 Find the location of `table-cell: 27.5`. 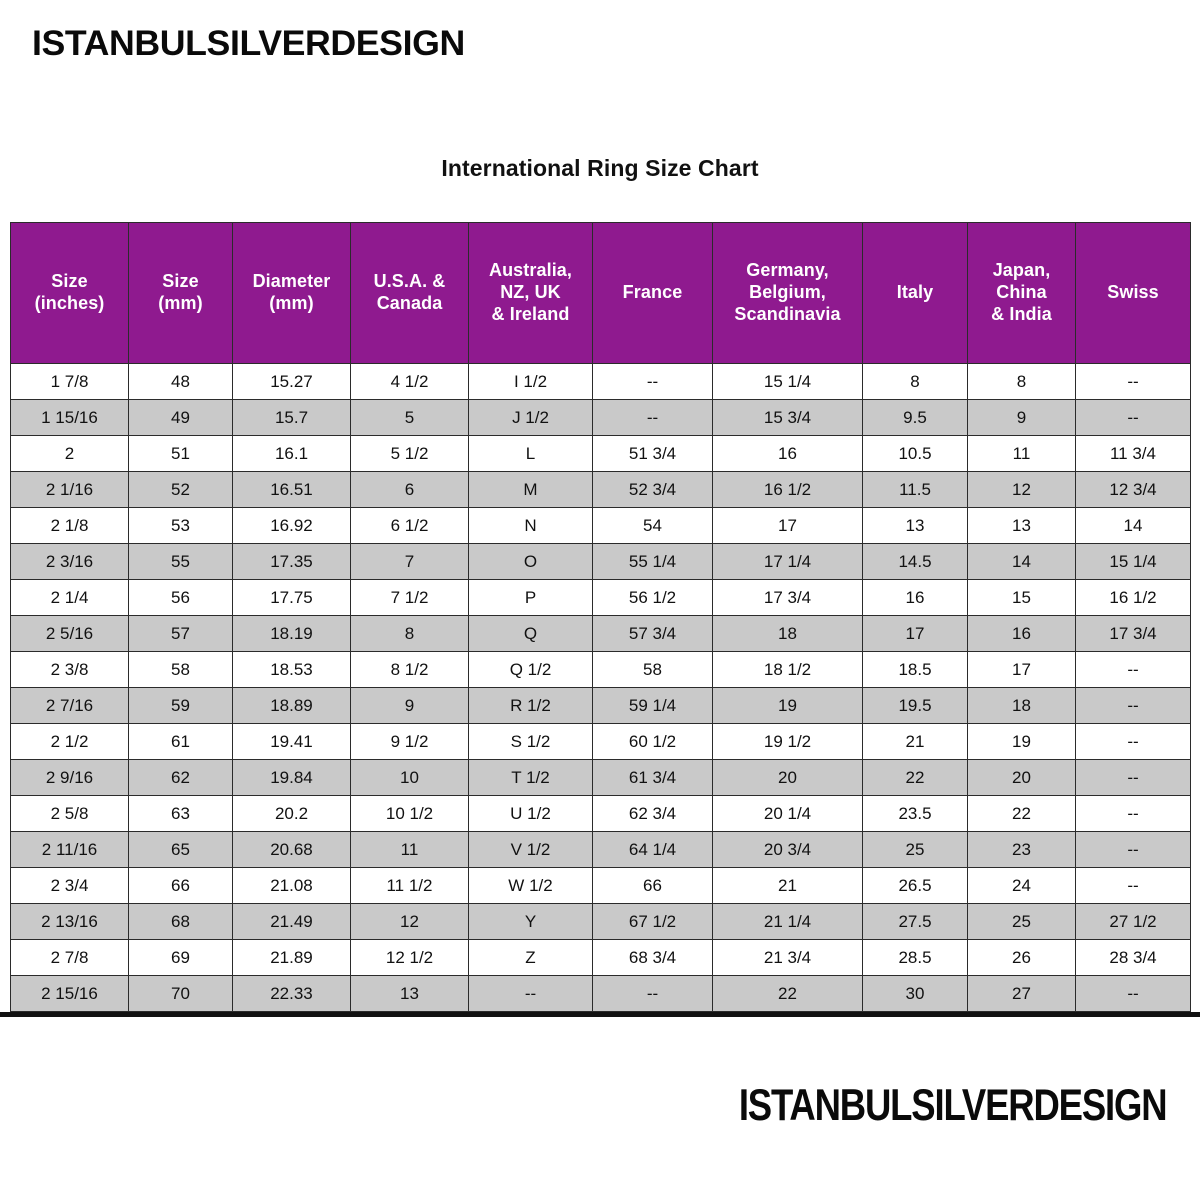

table-cell: 27.5 is located at coordinates (915, 921).